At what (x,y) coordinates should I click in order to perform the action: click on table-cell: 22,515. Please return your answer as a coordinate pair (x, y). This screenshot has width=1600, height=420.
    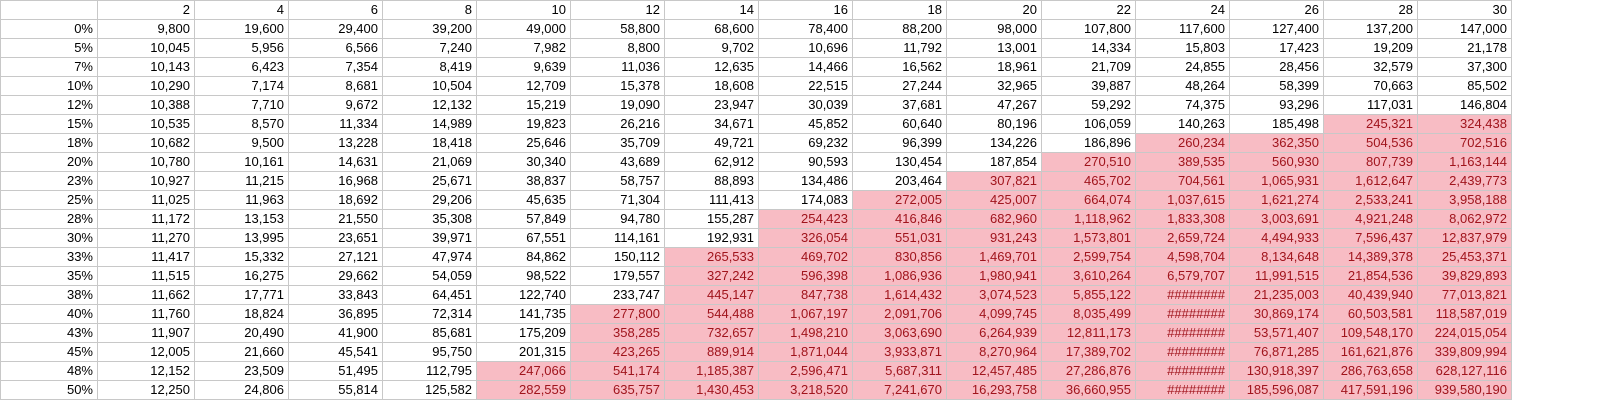
    Looking at the image, I should click on (805, 86).